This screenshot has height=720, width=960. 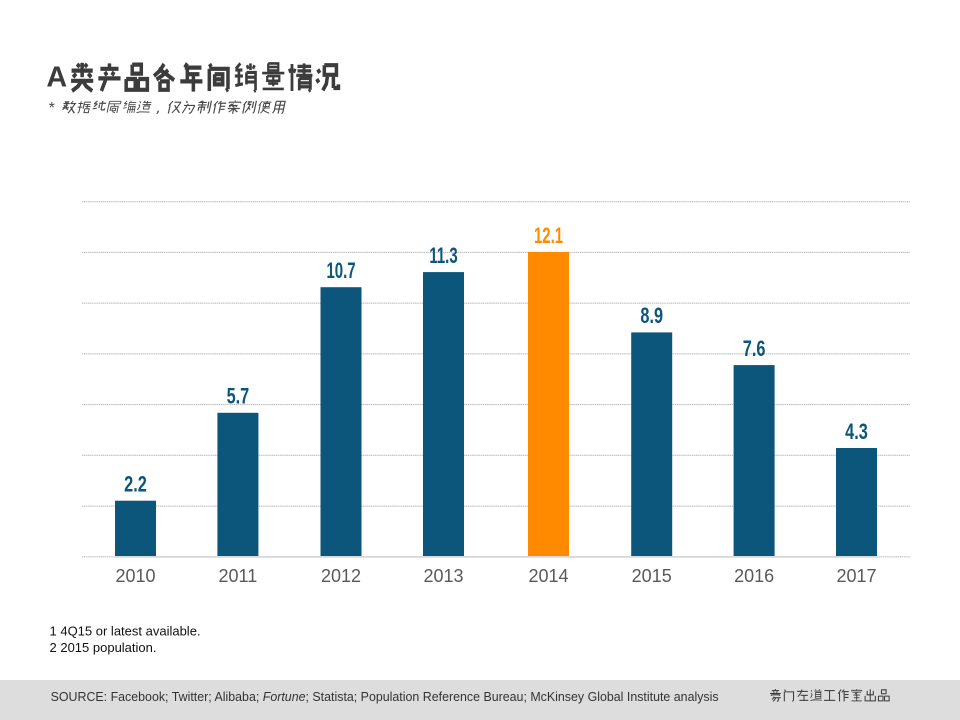 I want to click on svg-text: 8.9, so click(x=651, y=316).